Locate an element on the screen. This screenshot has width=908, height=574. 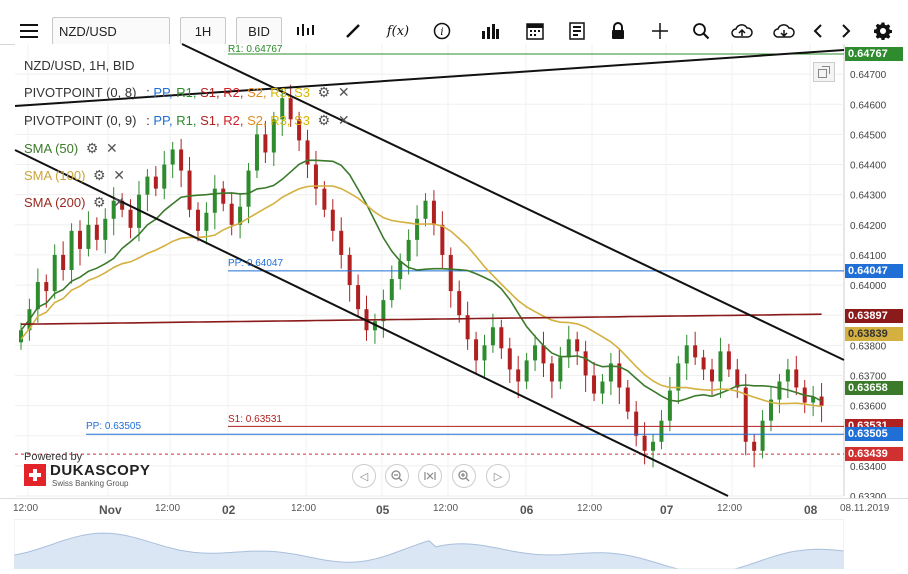
menu-icon is located at coordinates (29, 31).